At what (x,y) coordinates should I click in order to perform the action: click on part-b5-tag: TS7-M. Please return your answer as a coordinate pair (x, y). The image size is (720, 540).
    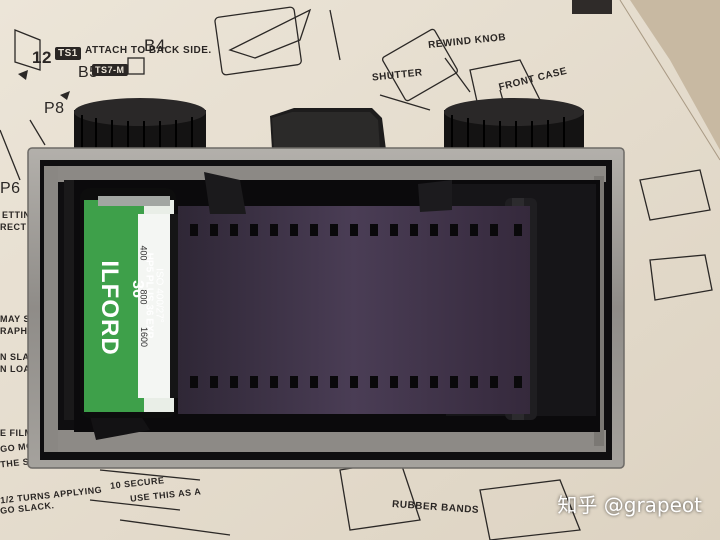
    Looking at the image, I should click on (110, 70).